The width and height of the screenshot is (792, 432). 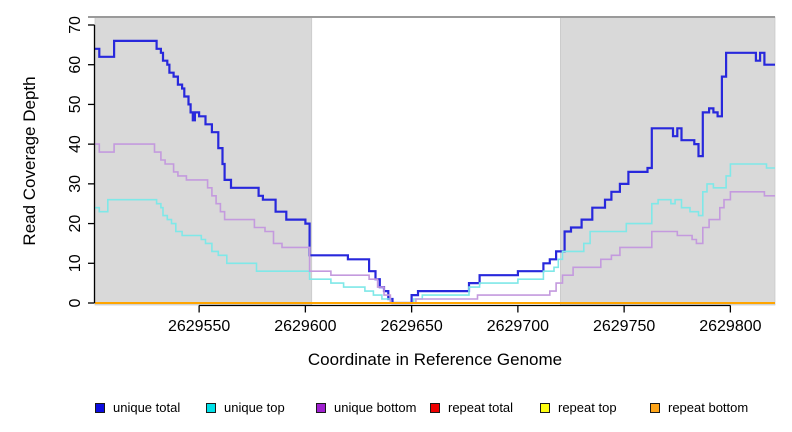 I want to click on y-tick-label: 40, so click(x=75, y=144).